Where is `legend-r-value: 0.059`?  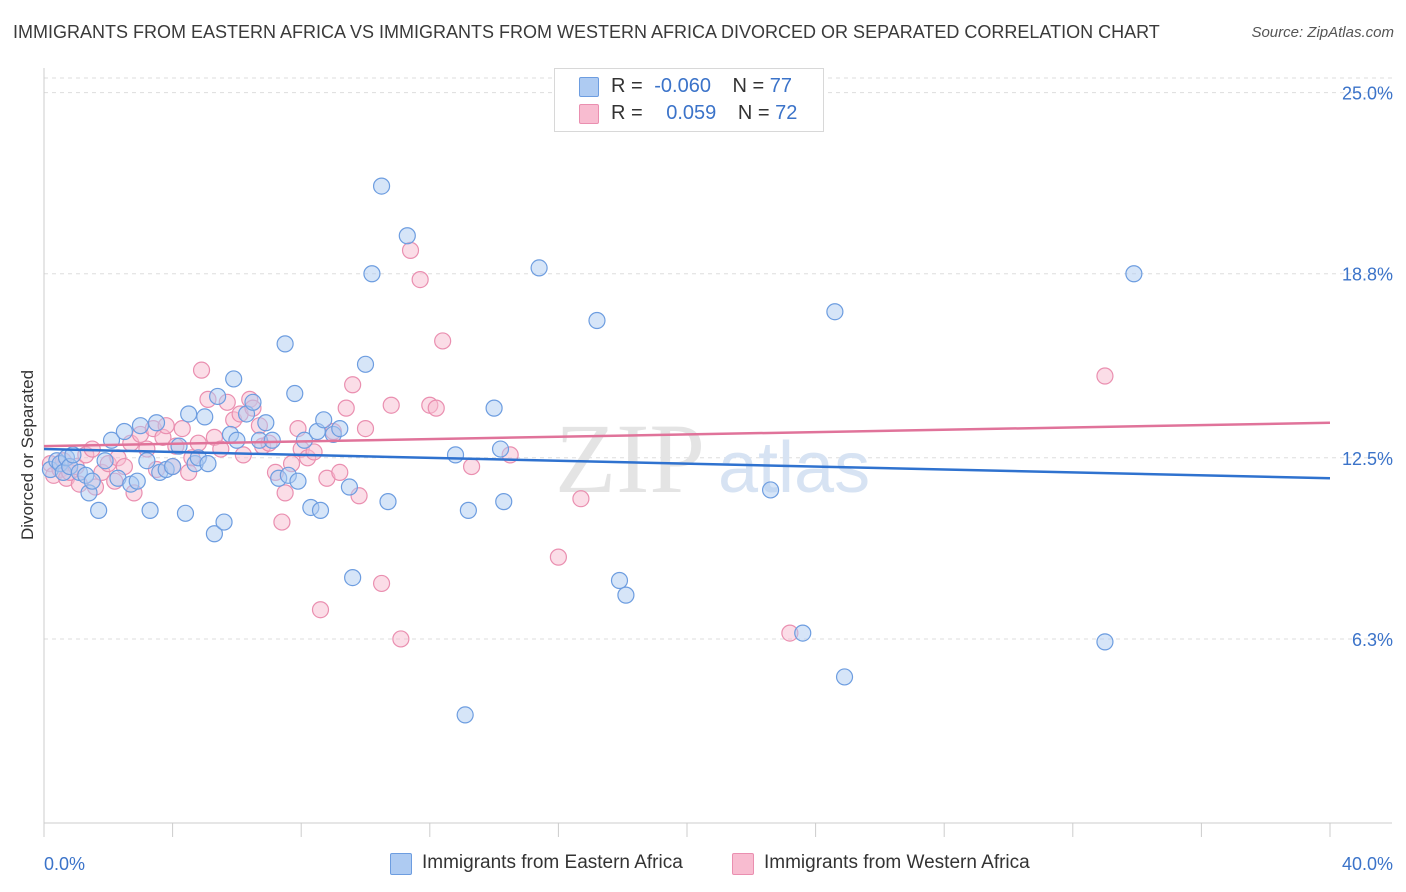
legend-r-value: 0.059 is located at coordinates (691, 113).